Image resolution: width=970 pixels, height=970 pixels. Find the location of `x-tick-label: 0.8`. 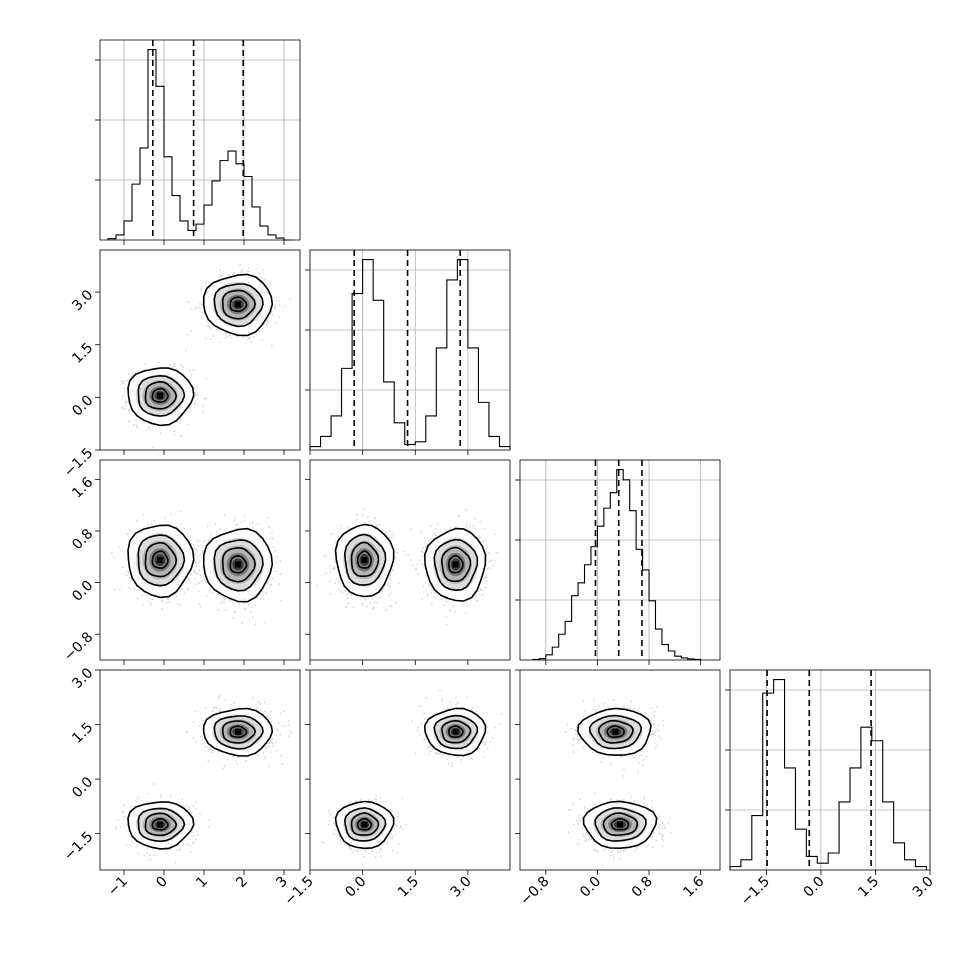

x-tick-label: 0.8 is located at coordinates (642, 887).